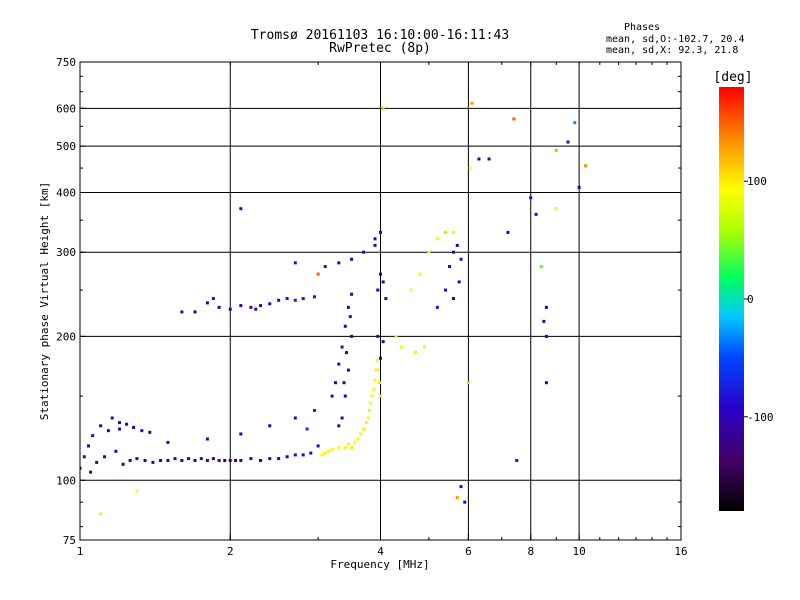 This screenshot has width=800, height=600. What do you see at coordinates (66, 336) in the screenshot?
I see `y-tick-label: 200` at bounding box center [66, 336].